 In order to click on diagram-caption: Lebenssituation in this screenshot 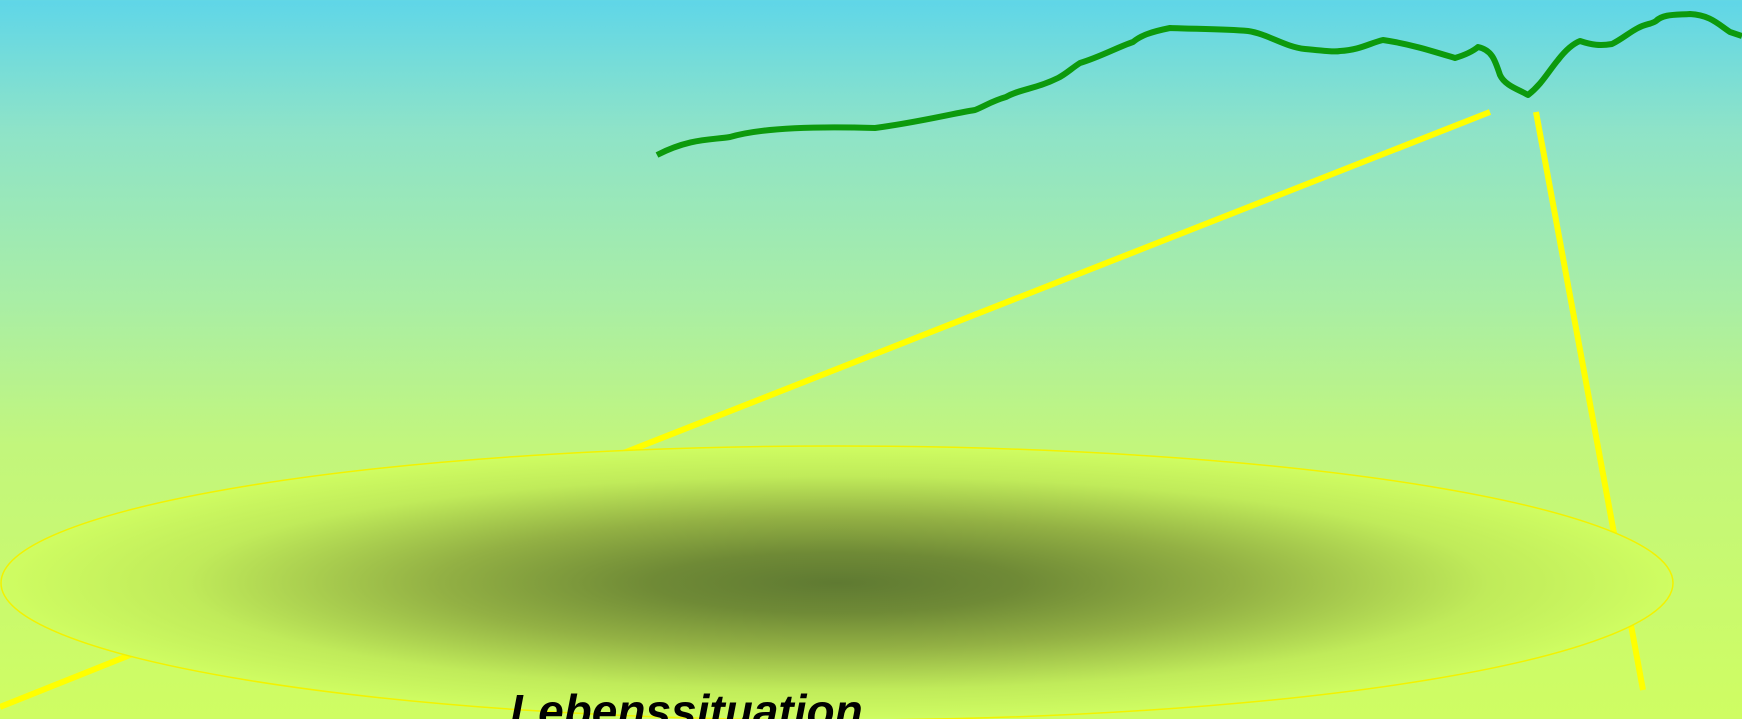, I will do `click(686, 703)`.